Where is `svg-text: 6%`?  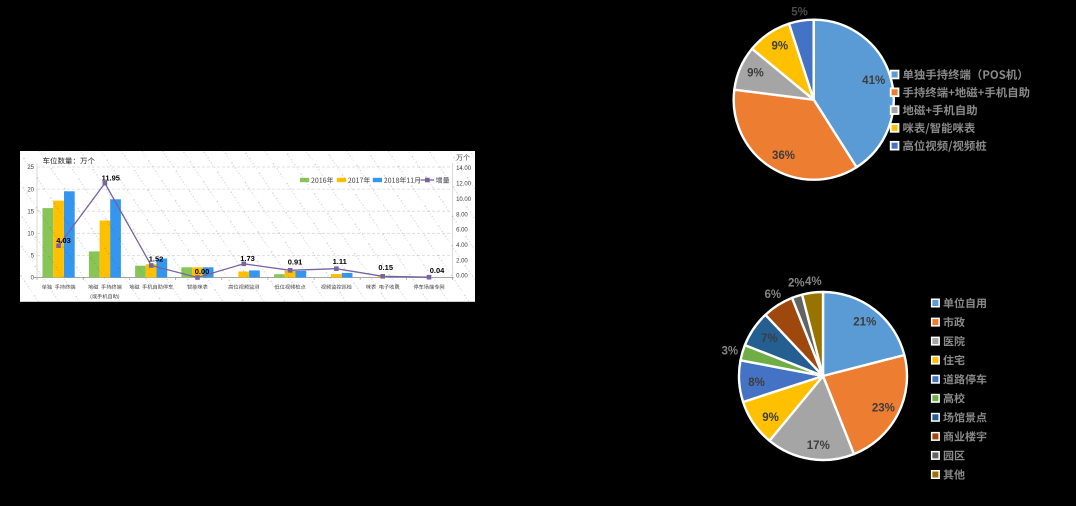
svg-text: 6% is located at coordinates (772, 295).